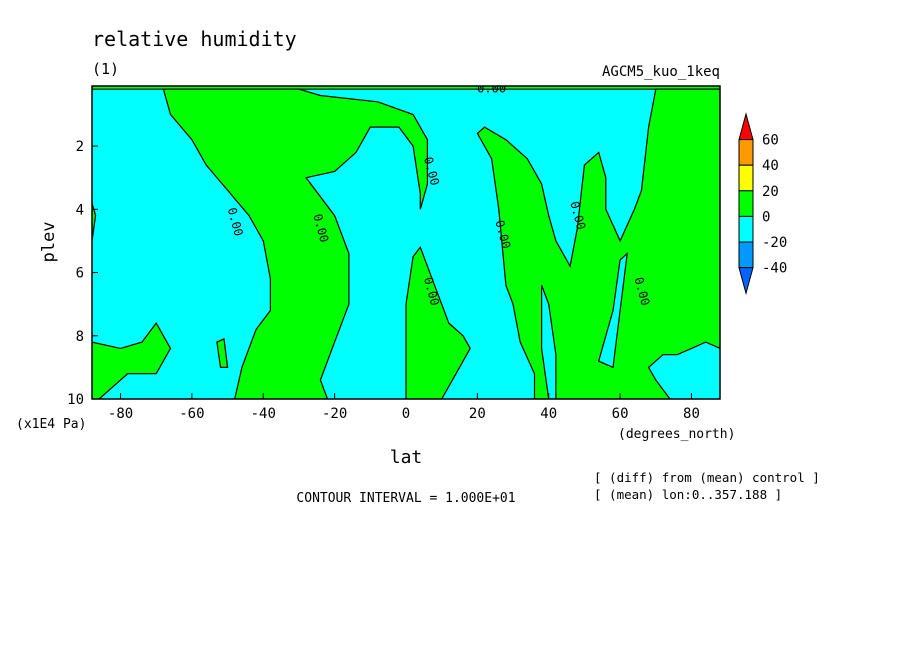 This screenshot has width=904, height=654. I want to click on x-tick-label: -80, so click(120, 414).